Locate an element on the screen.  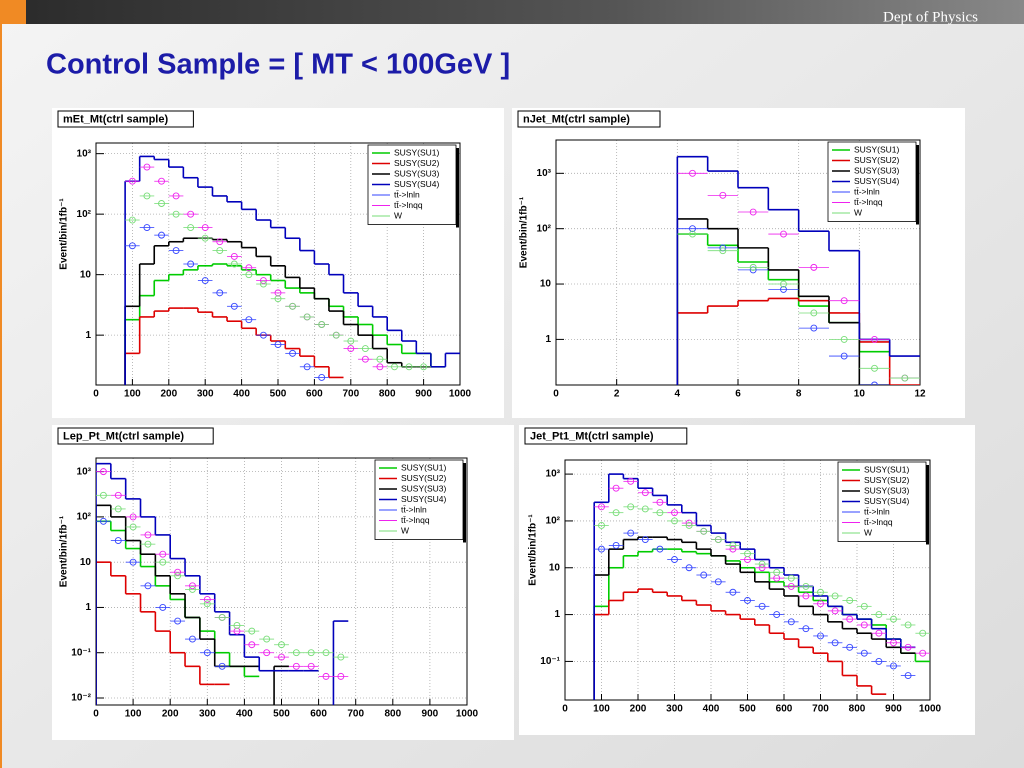
x-tick-label: 400 is located at coordinates (711, 709).